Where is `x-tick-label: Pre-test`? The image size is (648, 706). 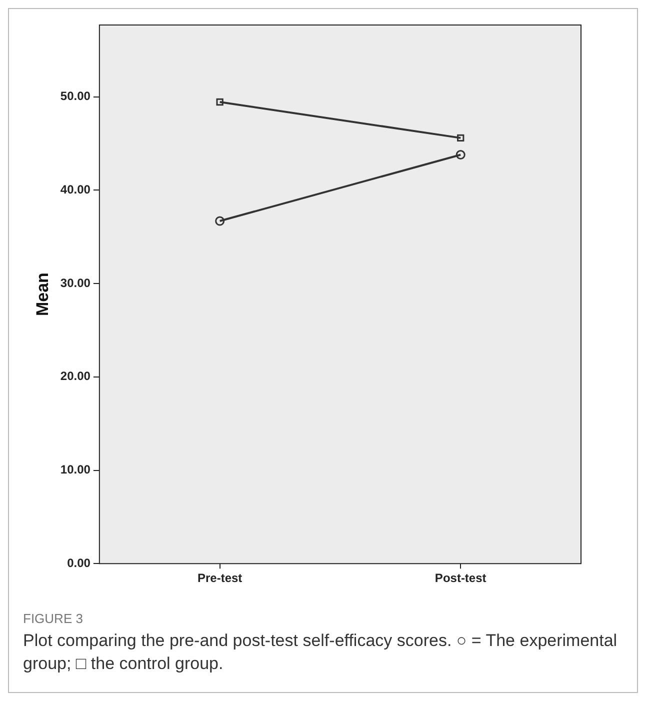 x-tick-label: Pre-test is located at coordinates (219, 578).